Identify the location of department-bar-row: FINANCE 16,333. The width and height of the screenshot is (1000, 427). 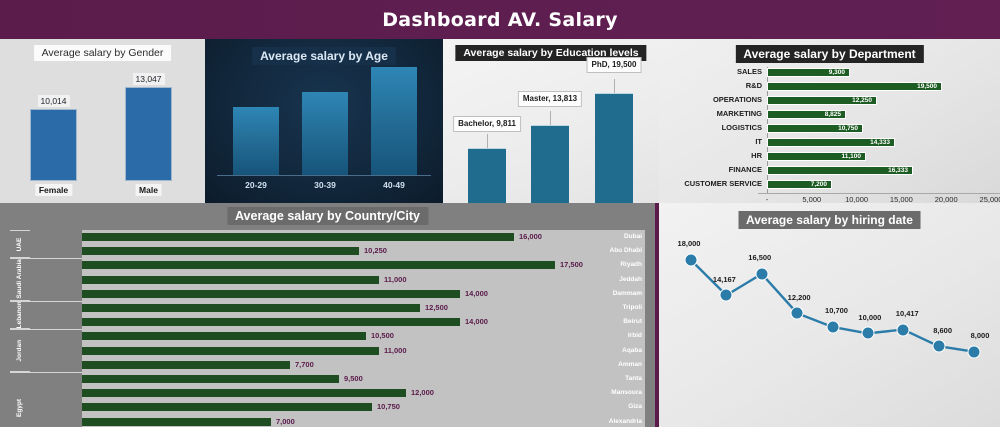
(860, 170).